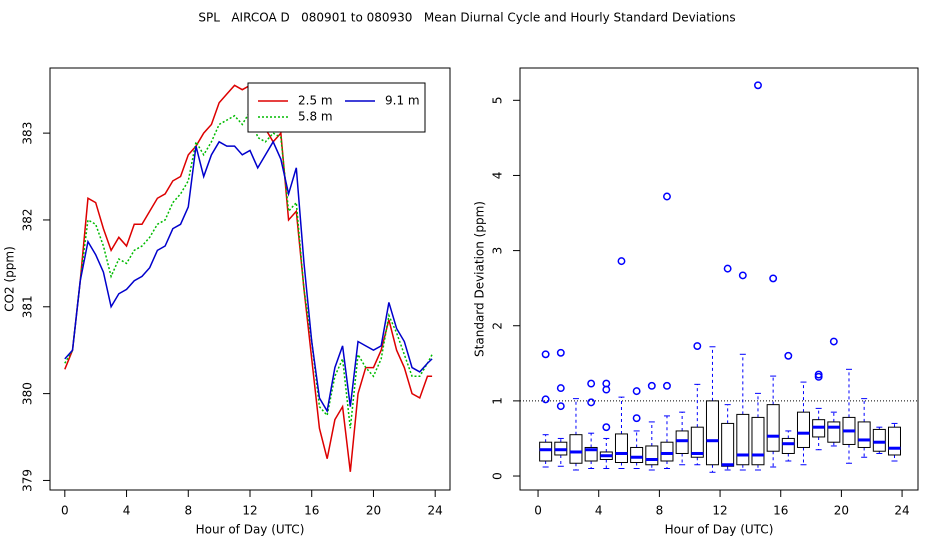 The image size is (936, 540). I want to click on y-tick-label: 2, so click(498, 326).